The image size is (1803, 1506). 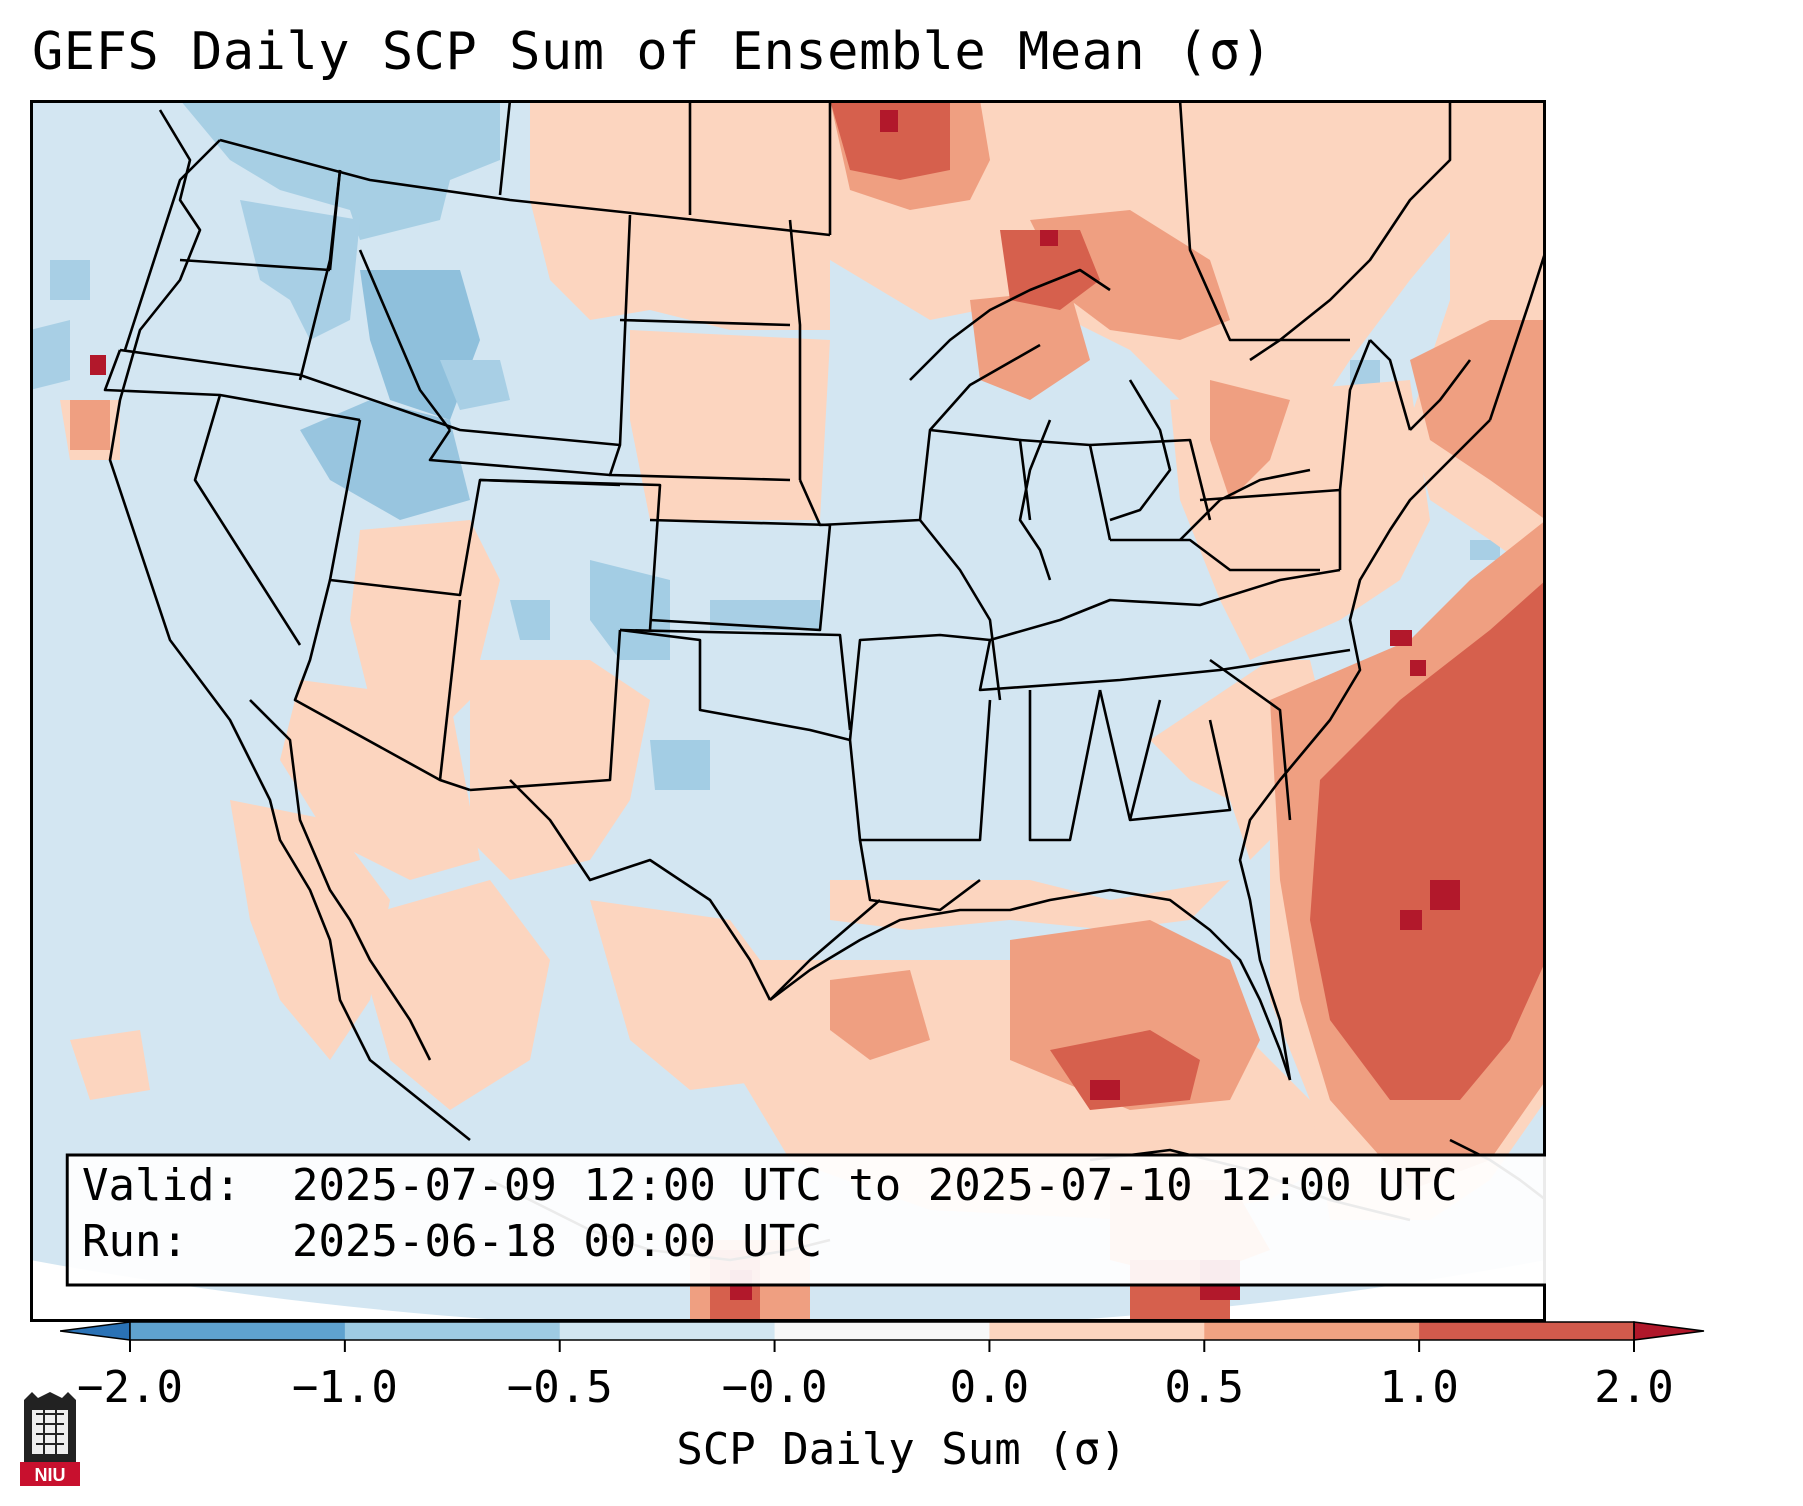 What do you see at coordinates (901, 1449) in the screenshot?
I see `colorbar-label: SCP Daily Sum (σ)` at bounding box center [901, 1449].